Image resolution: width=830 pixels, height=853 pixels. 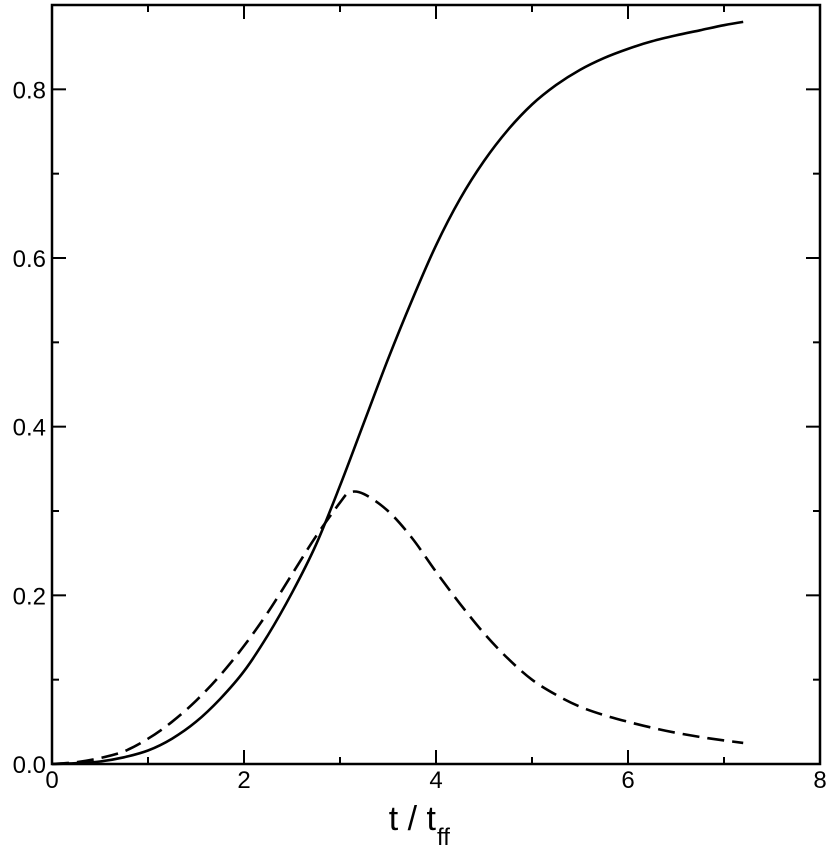 I want to click on x-tick-label: 6, so click(x=627, y=780).